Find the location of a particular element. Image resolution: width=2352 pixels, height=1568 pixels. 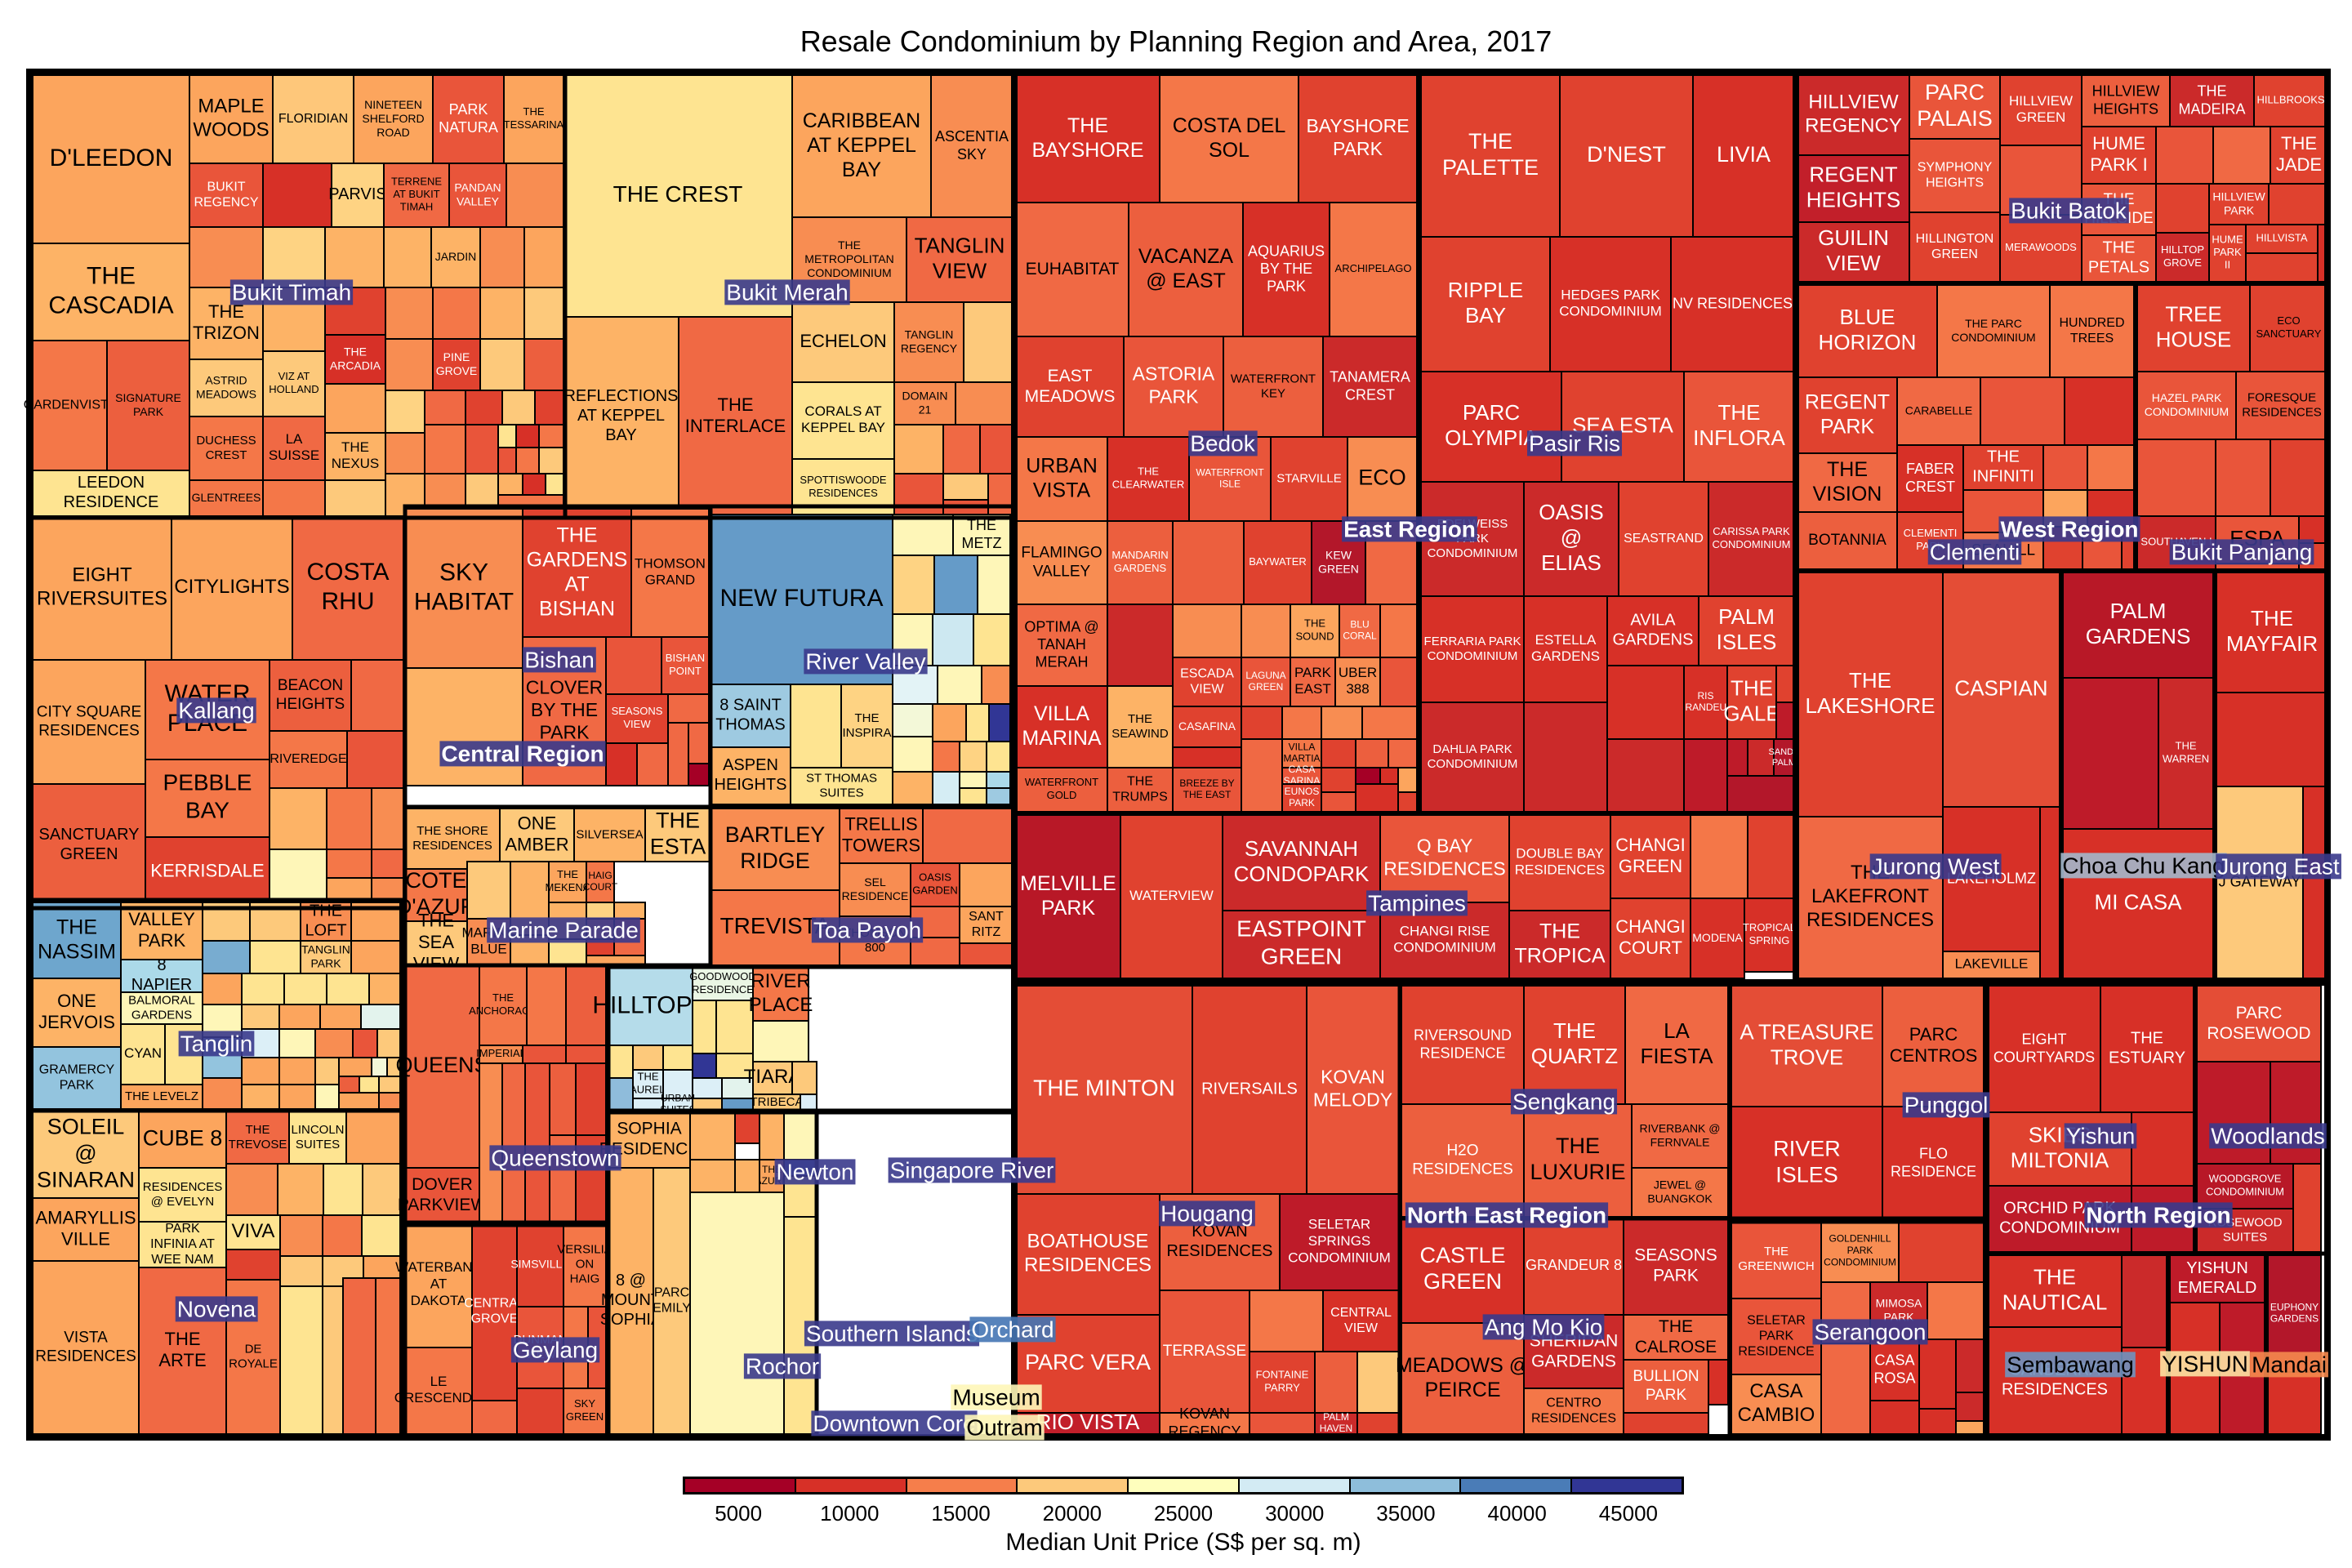

tile-label: UBER 388 is located at coordinates (1358, 681).